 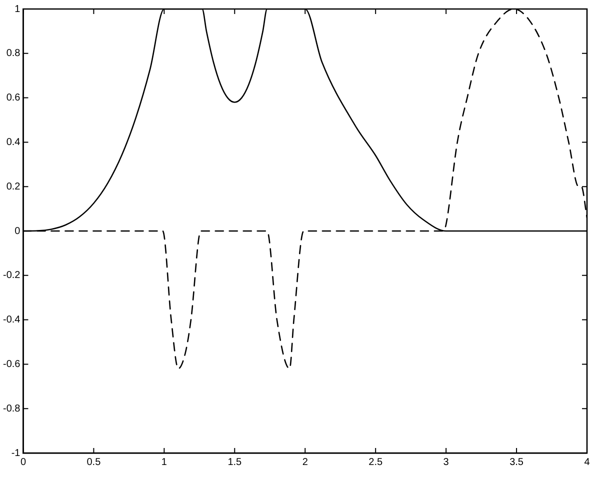 What do you see at coordinates (517, 462) in the screenshot?
I see `x-tick-label: 3.5` at bounding box center [517, 462].